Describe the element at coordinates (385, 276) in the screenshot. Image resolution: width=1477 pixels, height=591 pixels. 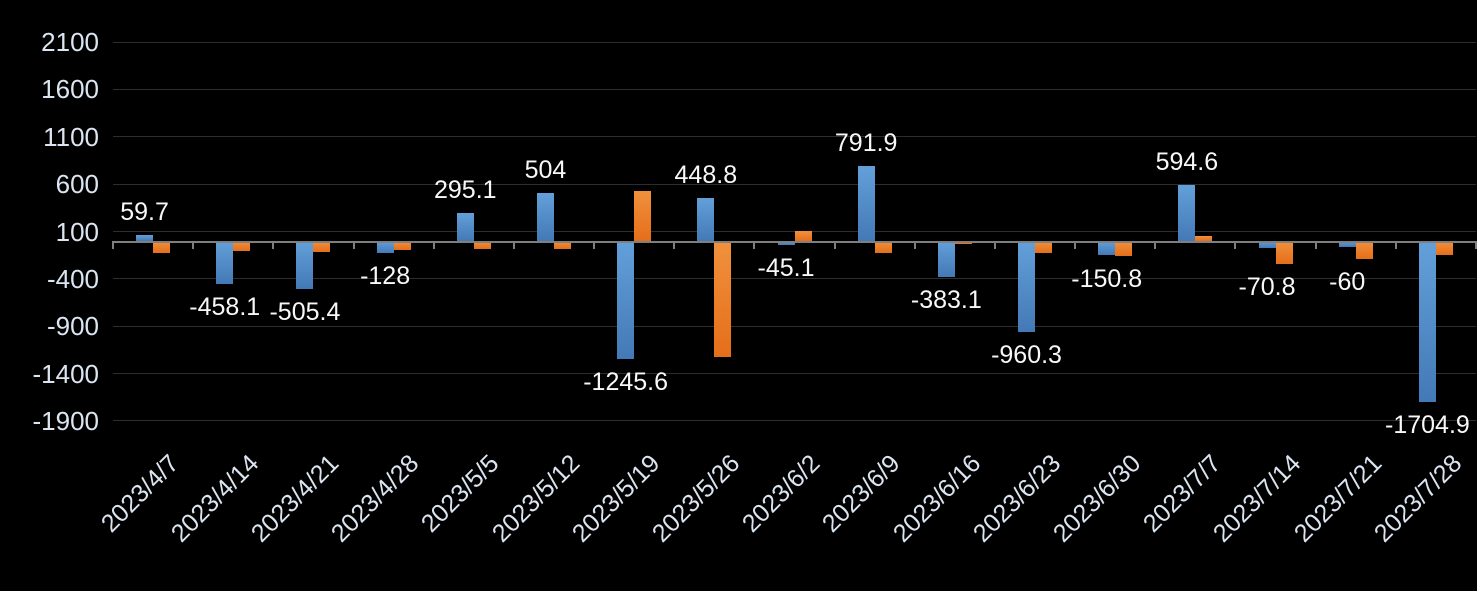
I see `value-label: -128` at that location.